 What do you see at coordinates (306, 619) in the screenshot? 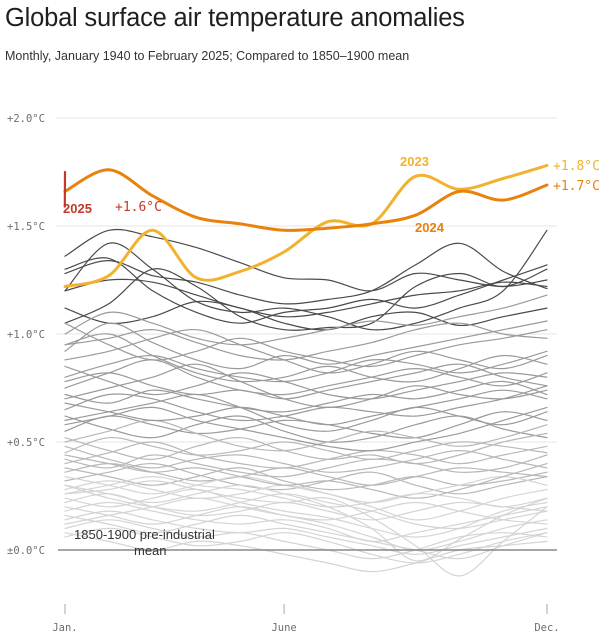
I see `x-axis-ticks: Jan. June Dec.` at bounding box center [306, 619].